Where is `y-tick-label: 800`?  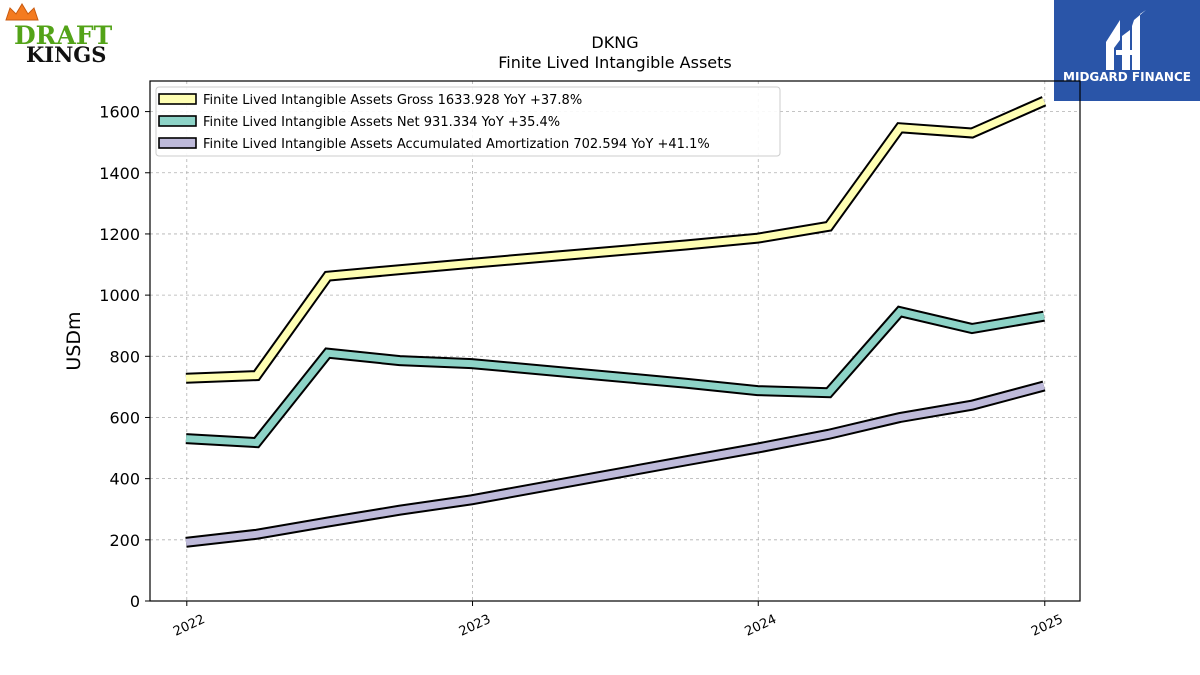 y-tick-label: 800 is located at coordinates (124, 356).